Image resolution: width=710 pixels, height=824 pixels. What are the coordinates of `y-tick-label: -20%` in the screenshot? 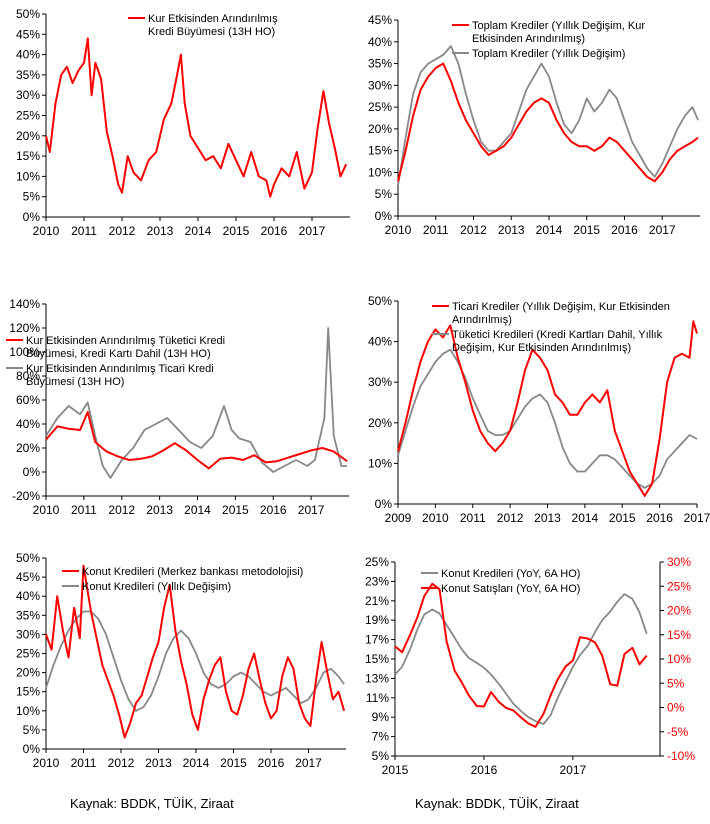 It's located at (26, 496).